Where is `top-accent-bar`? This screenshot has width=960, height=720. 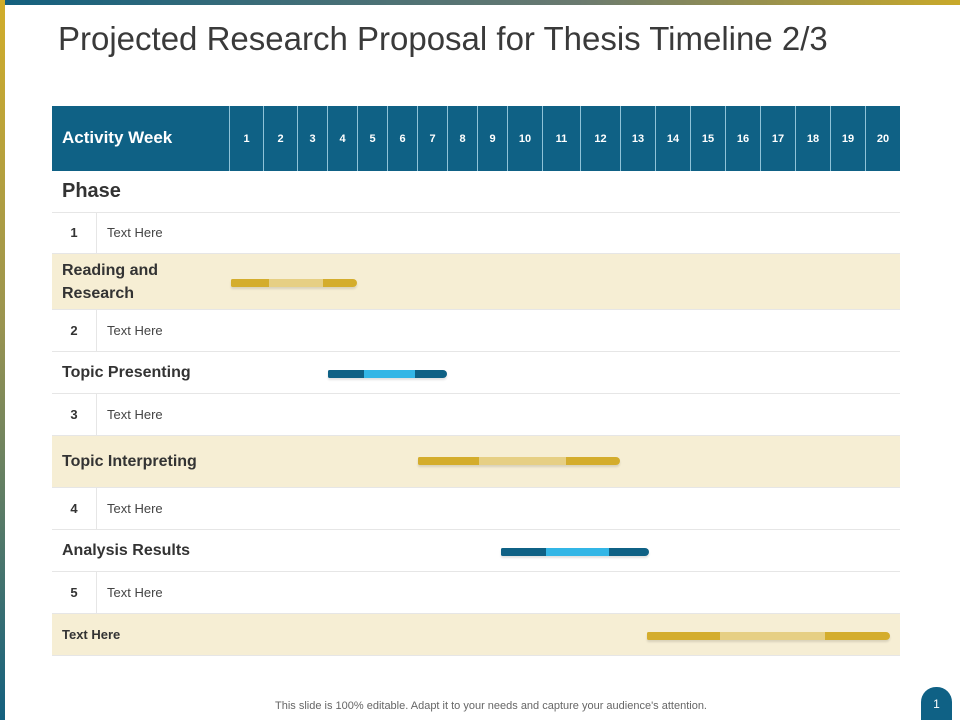
top-accent-bar is located at coordinates (480, 2).